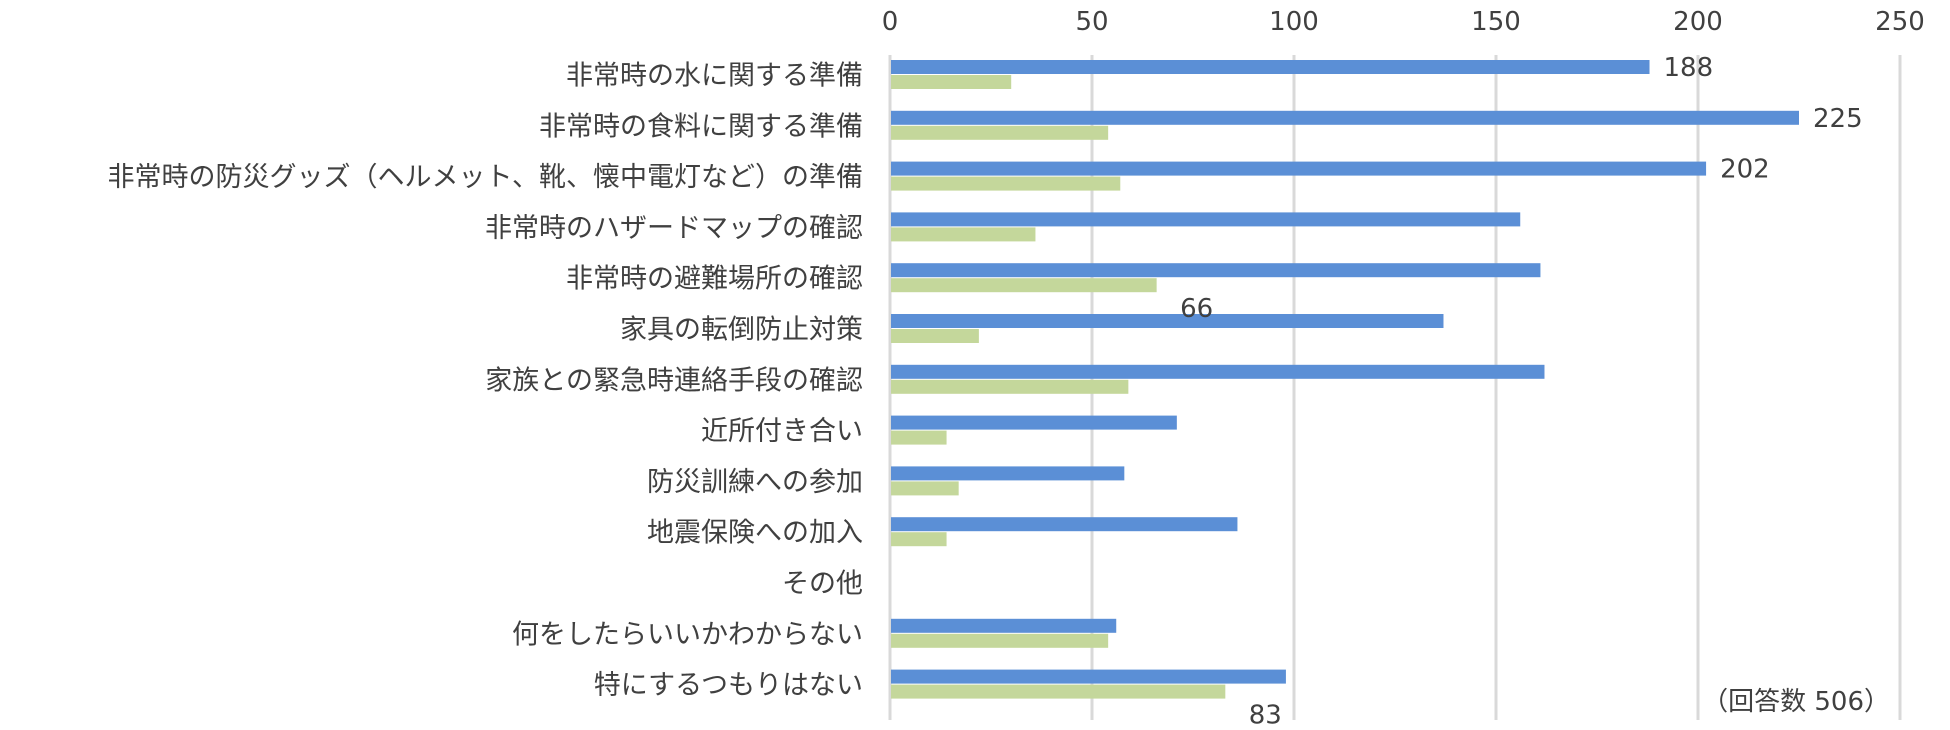  I want to click on category-label: 家族との緊急時連絡手段の確認, so click(674, 380).